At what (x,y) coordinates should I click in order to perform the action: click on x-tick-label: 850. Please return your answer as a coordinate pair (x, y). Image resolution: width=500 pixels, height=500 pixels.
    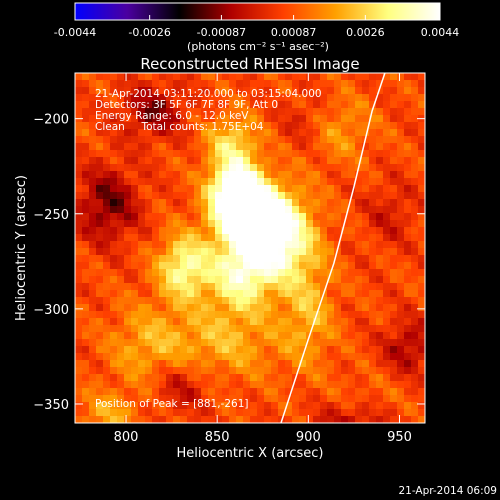
    Looking at the image, I should click on (217, 437).